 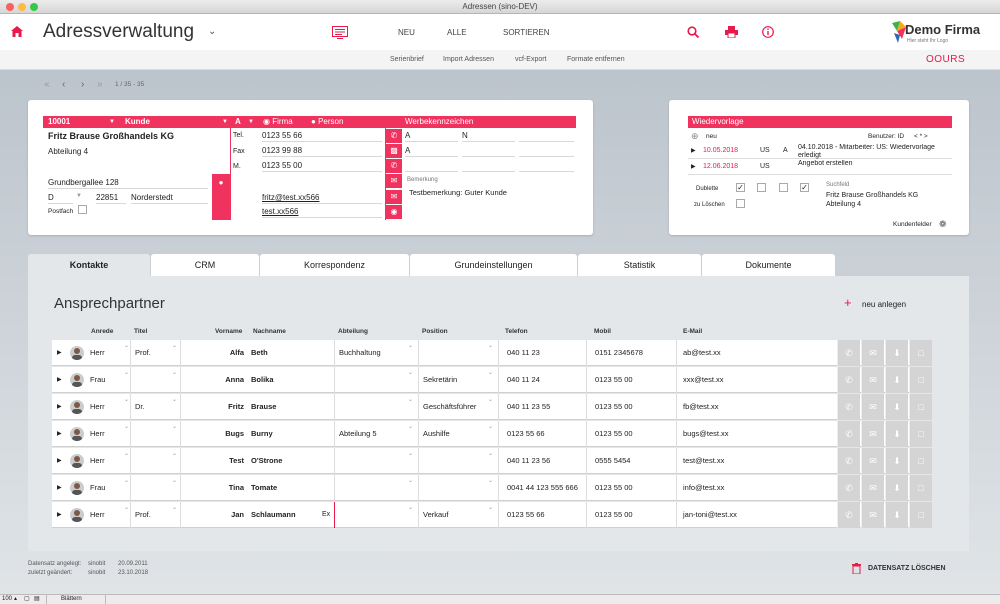 I want to click on kundenfelder-link: Kundenfelder, so click(x=912, y=224).